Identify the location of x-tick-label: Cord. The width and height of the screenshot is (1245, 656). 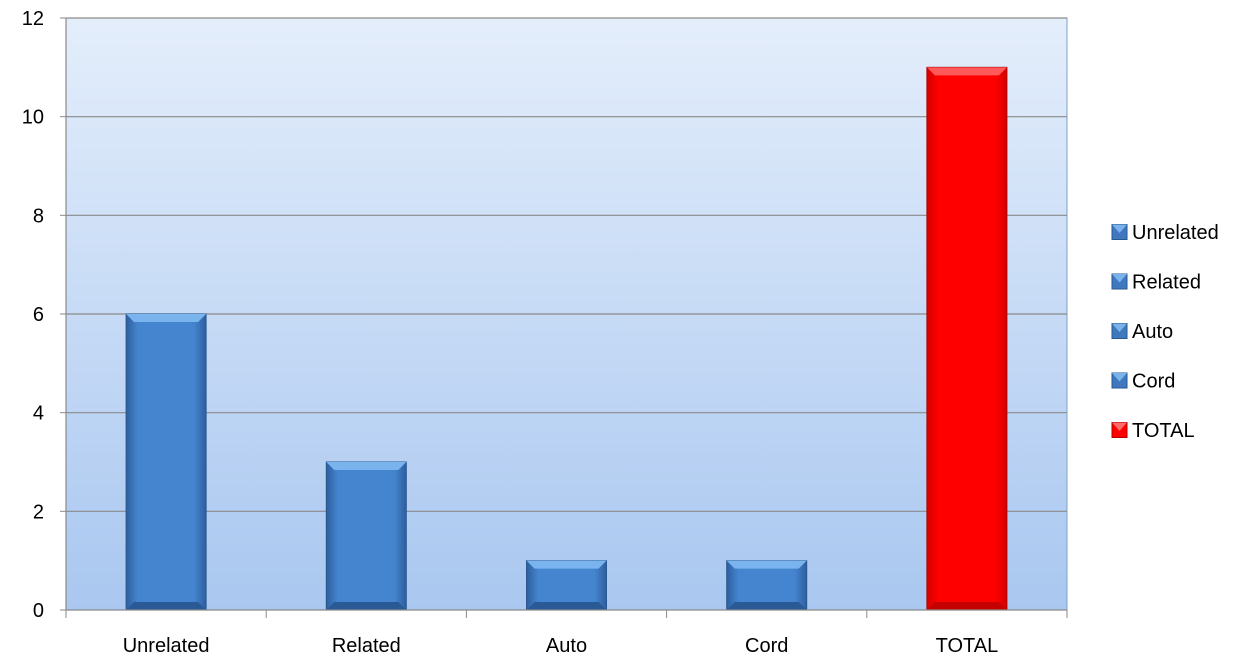
(766, 645).